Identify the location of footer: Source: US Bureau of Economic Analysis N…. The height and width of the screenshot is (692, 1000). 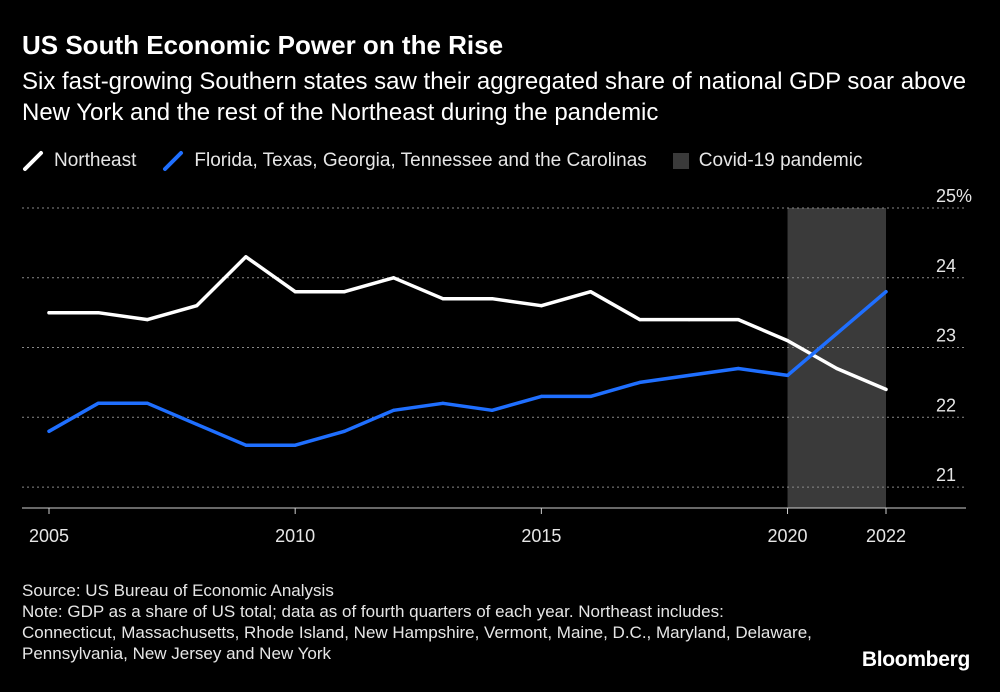
(422, 622).